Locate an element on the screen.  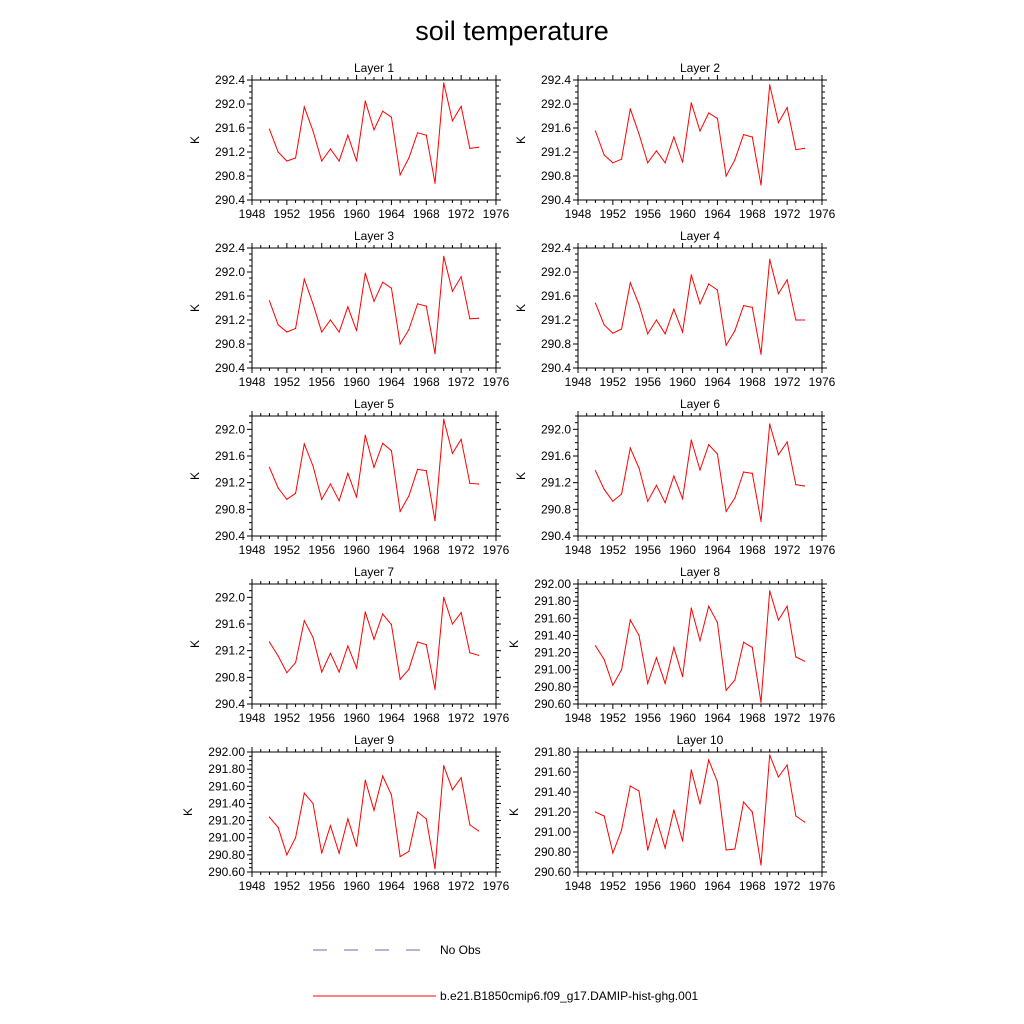
y-tick-label: 291.80 is located at coordinates (552, 601).